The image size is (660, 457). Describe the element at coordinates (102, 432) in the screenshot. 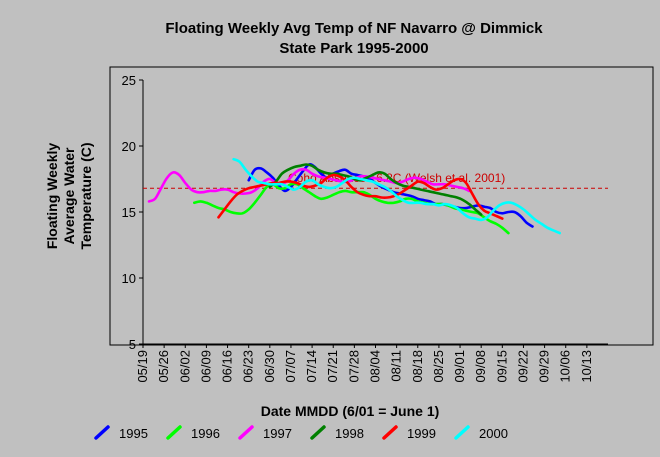

I see `legend-swatch-1995` at that location.